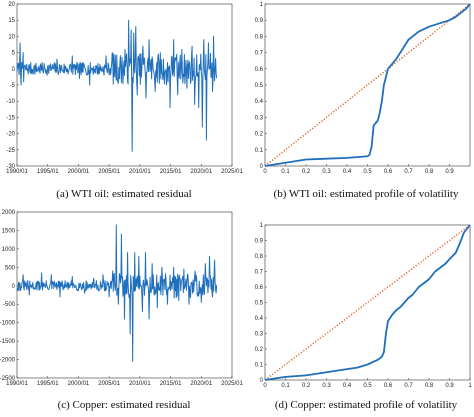  What do you see at coordinates (48, 384) in the screenshot?
I see `panel-c-xtick-label: 1995/01` at bounding box center [48, 384].